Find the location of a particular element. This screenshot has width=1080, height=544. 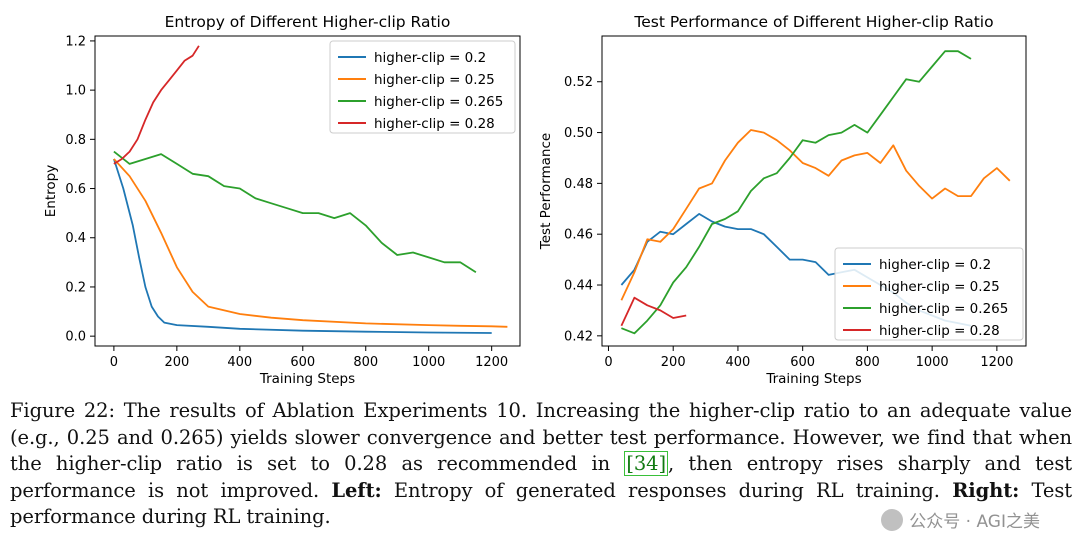

caption-left-label: Left: is located at coordinates (356, 490).